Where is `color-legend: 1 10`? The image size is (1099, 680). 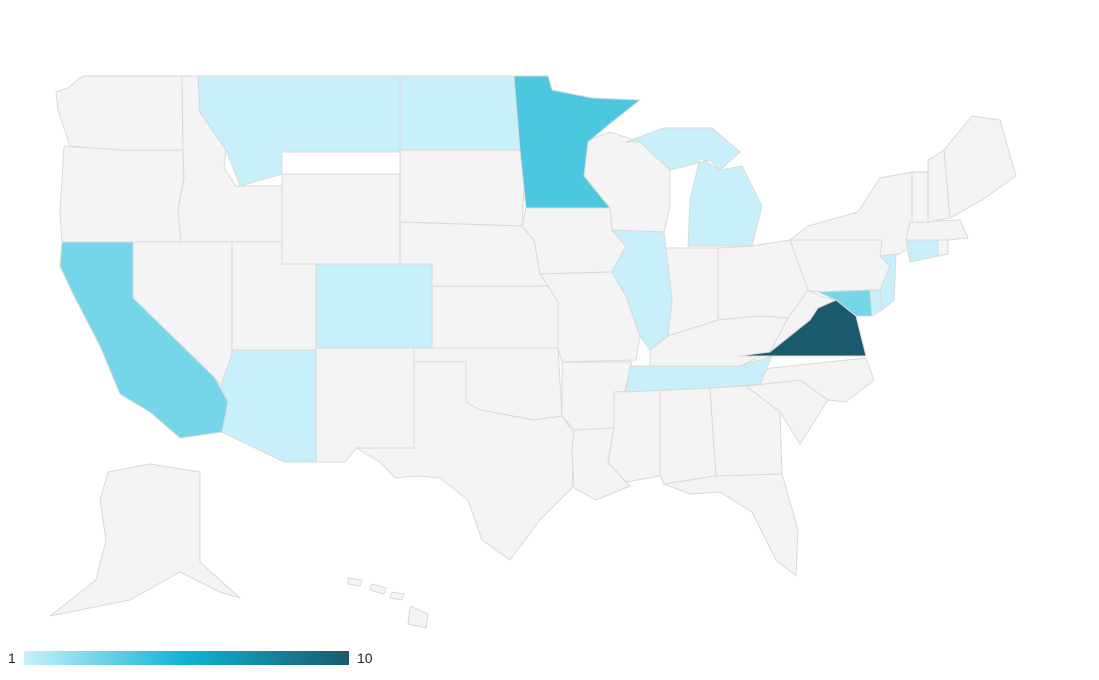 color-legend: 1 10 is located at coordinates (196, 658).